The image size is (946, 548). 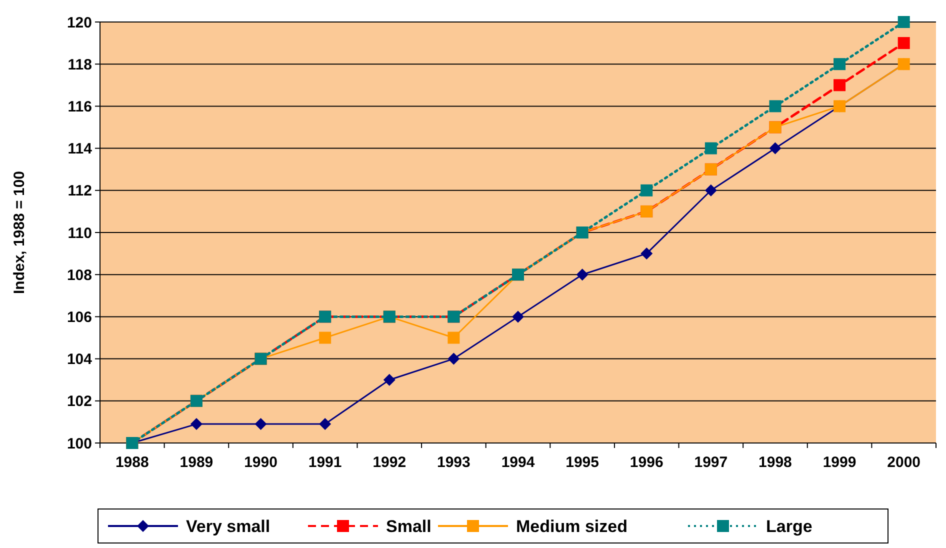 What do you see at coordinates (572, 526) in the screenshot?
I see `legend-label: Medium sized` at bounding box center [572, 526].